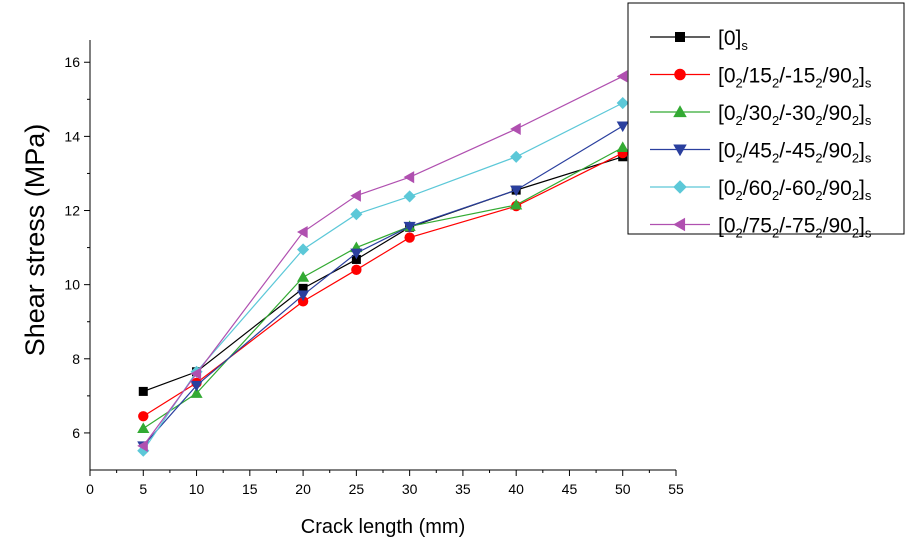  I want to click on legend-label: [02/452/-452/902]s, so click(795, 153).